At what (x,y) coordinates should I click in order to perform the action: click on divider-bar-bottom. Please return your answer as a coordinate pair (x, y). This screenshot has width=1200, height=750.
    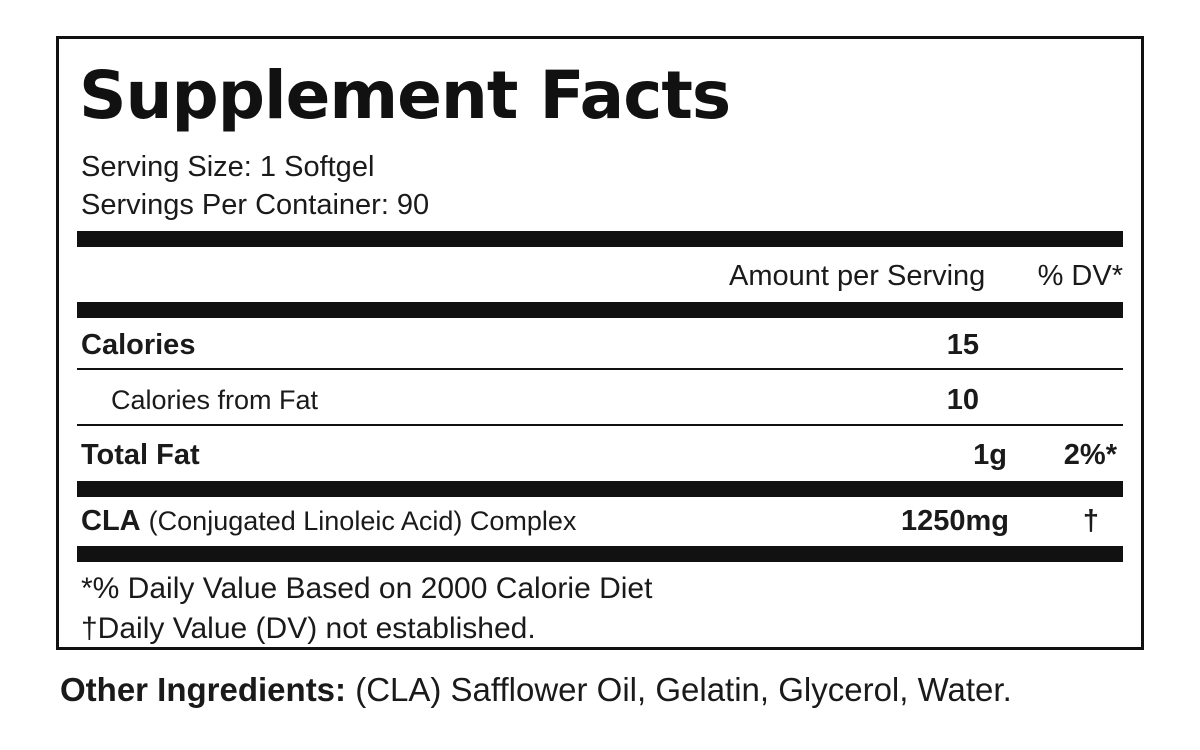
    Looking at the image, I should click on (600, 554).